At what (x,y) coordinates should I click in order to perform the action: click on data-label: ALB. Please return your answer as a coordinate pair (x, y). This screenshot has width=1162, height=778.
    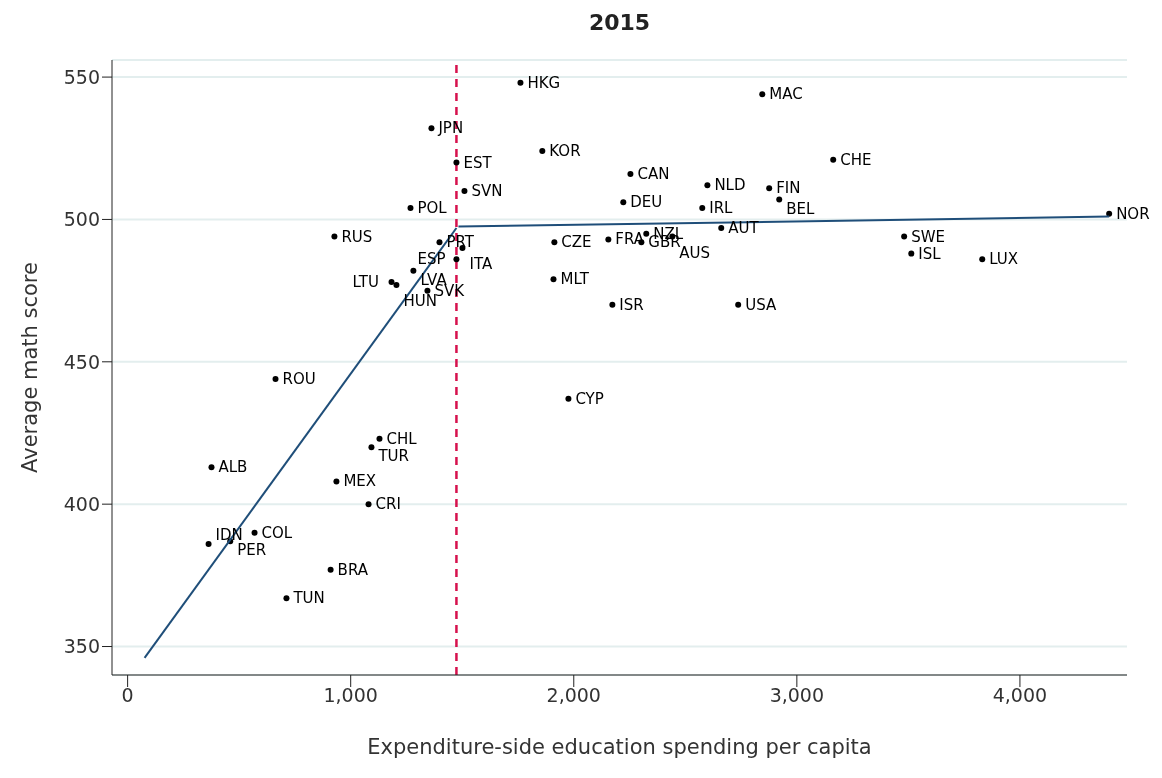
    Looking at the image, I should click on (233, 467).